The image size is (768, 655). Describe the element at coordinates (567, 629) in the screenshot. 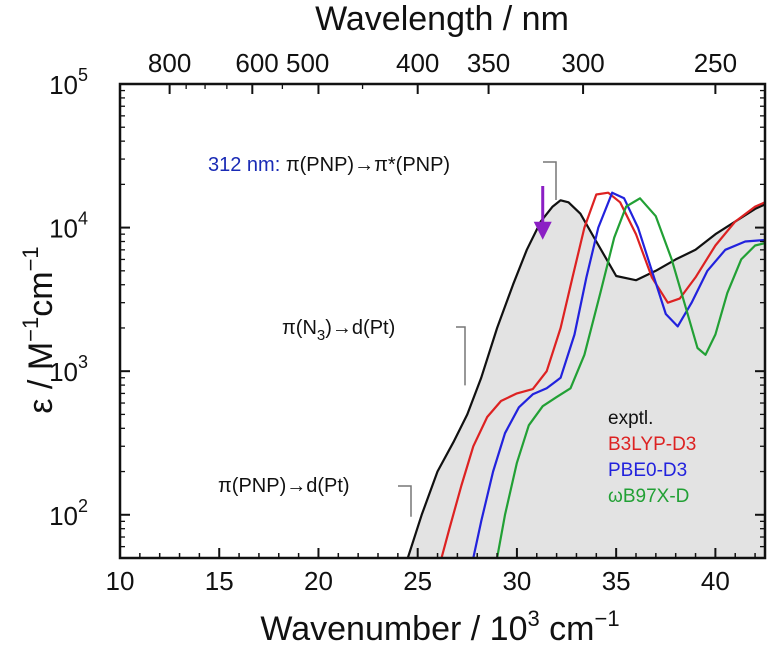

I see `x-axis-title-unit: cm` at that location.